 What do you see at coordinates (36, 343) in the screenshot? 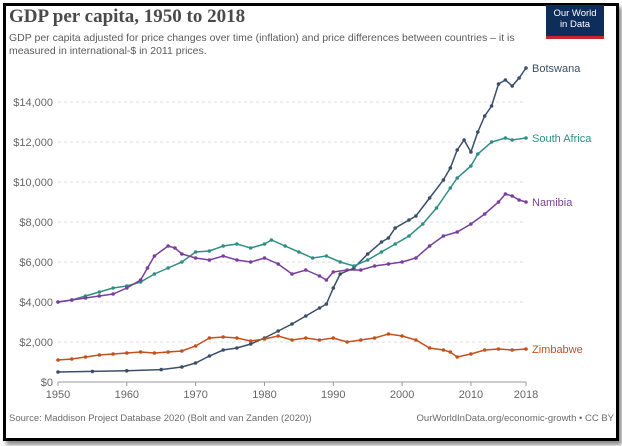
I see `y-tick-label: $2,000` at bounding box center [36, 343].